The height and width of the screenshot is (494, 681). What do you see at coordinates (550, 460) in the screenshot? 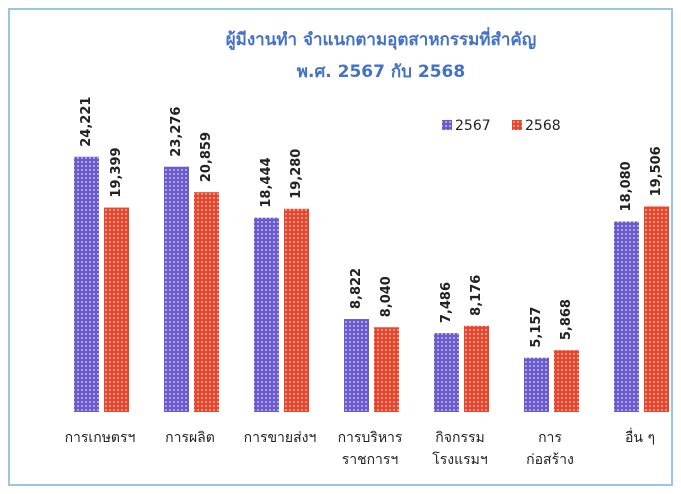
I see `x-tick-label: ก่อสร้าง` at bounding box center [550, 460].